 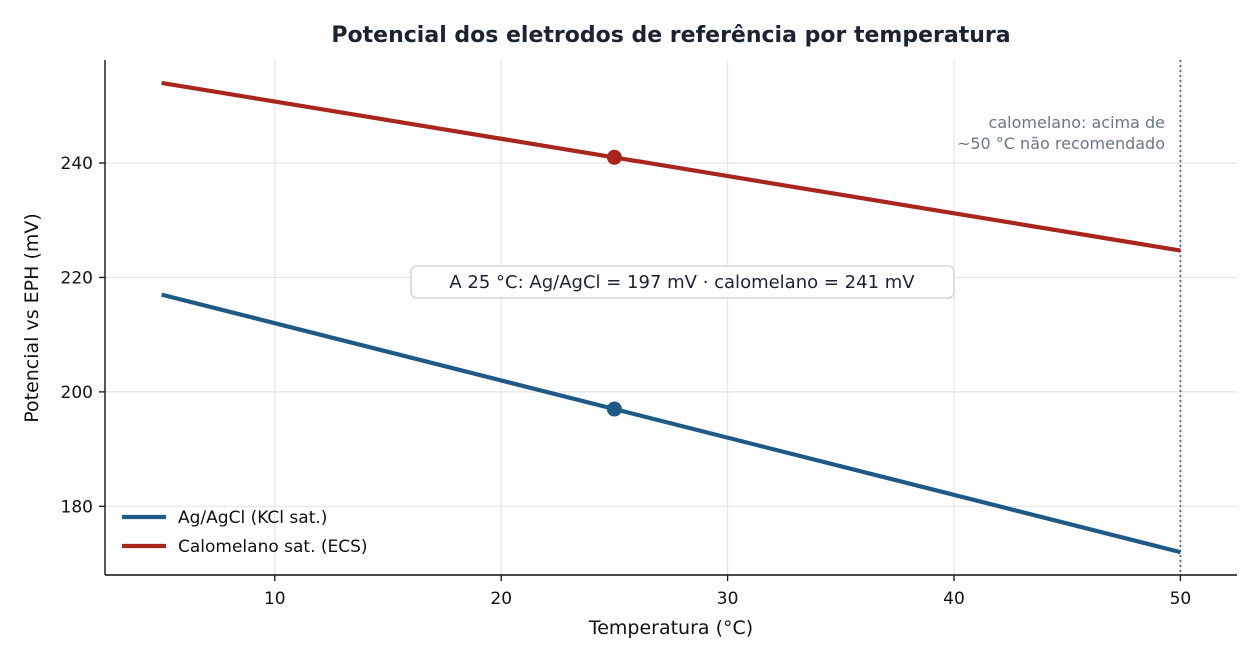 I want to click on x-axis-label: Temperatura (°C), so click(x=670, y=628).